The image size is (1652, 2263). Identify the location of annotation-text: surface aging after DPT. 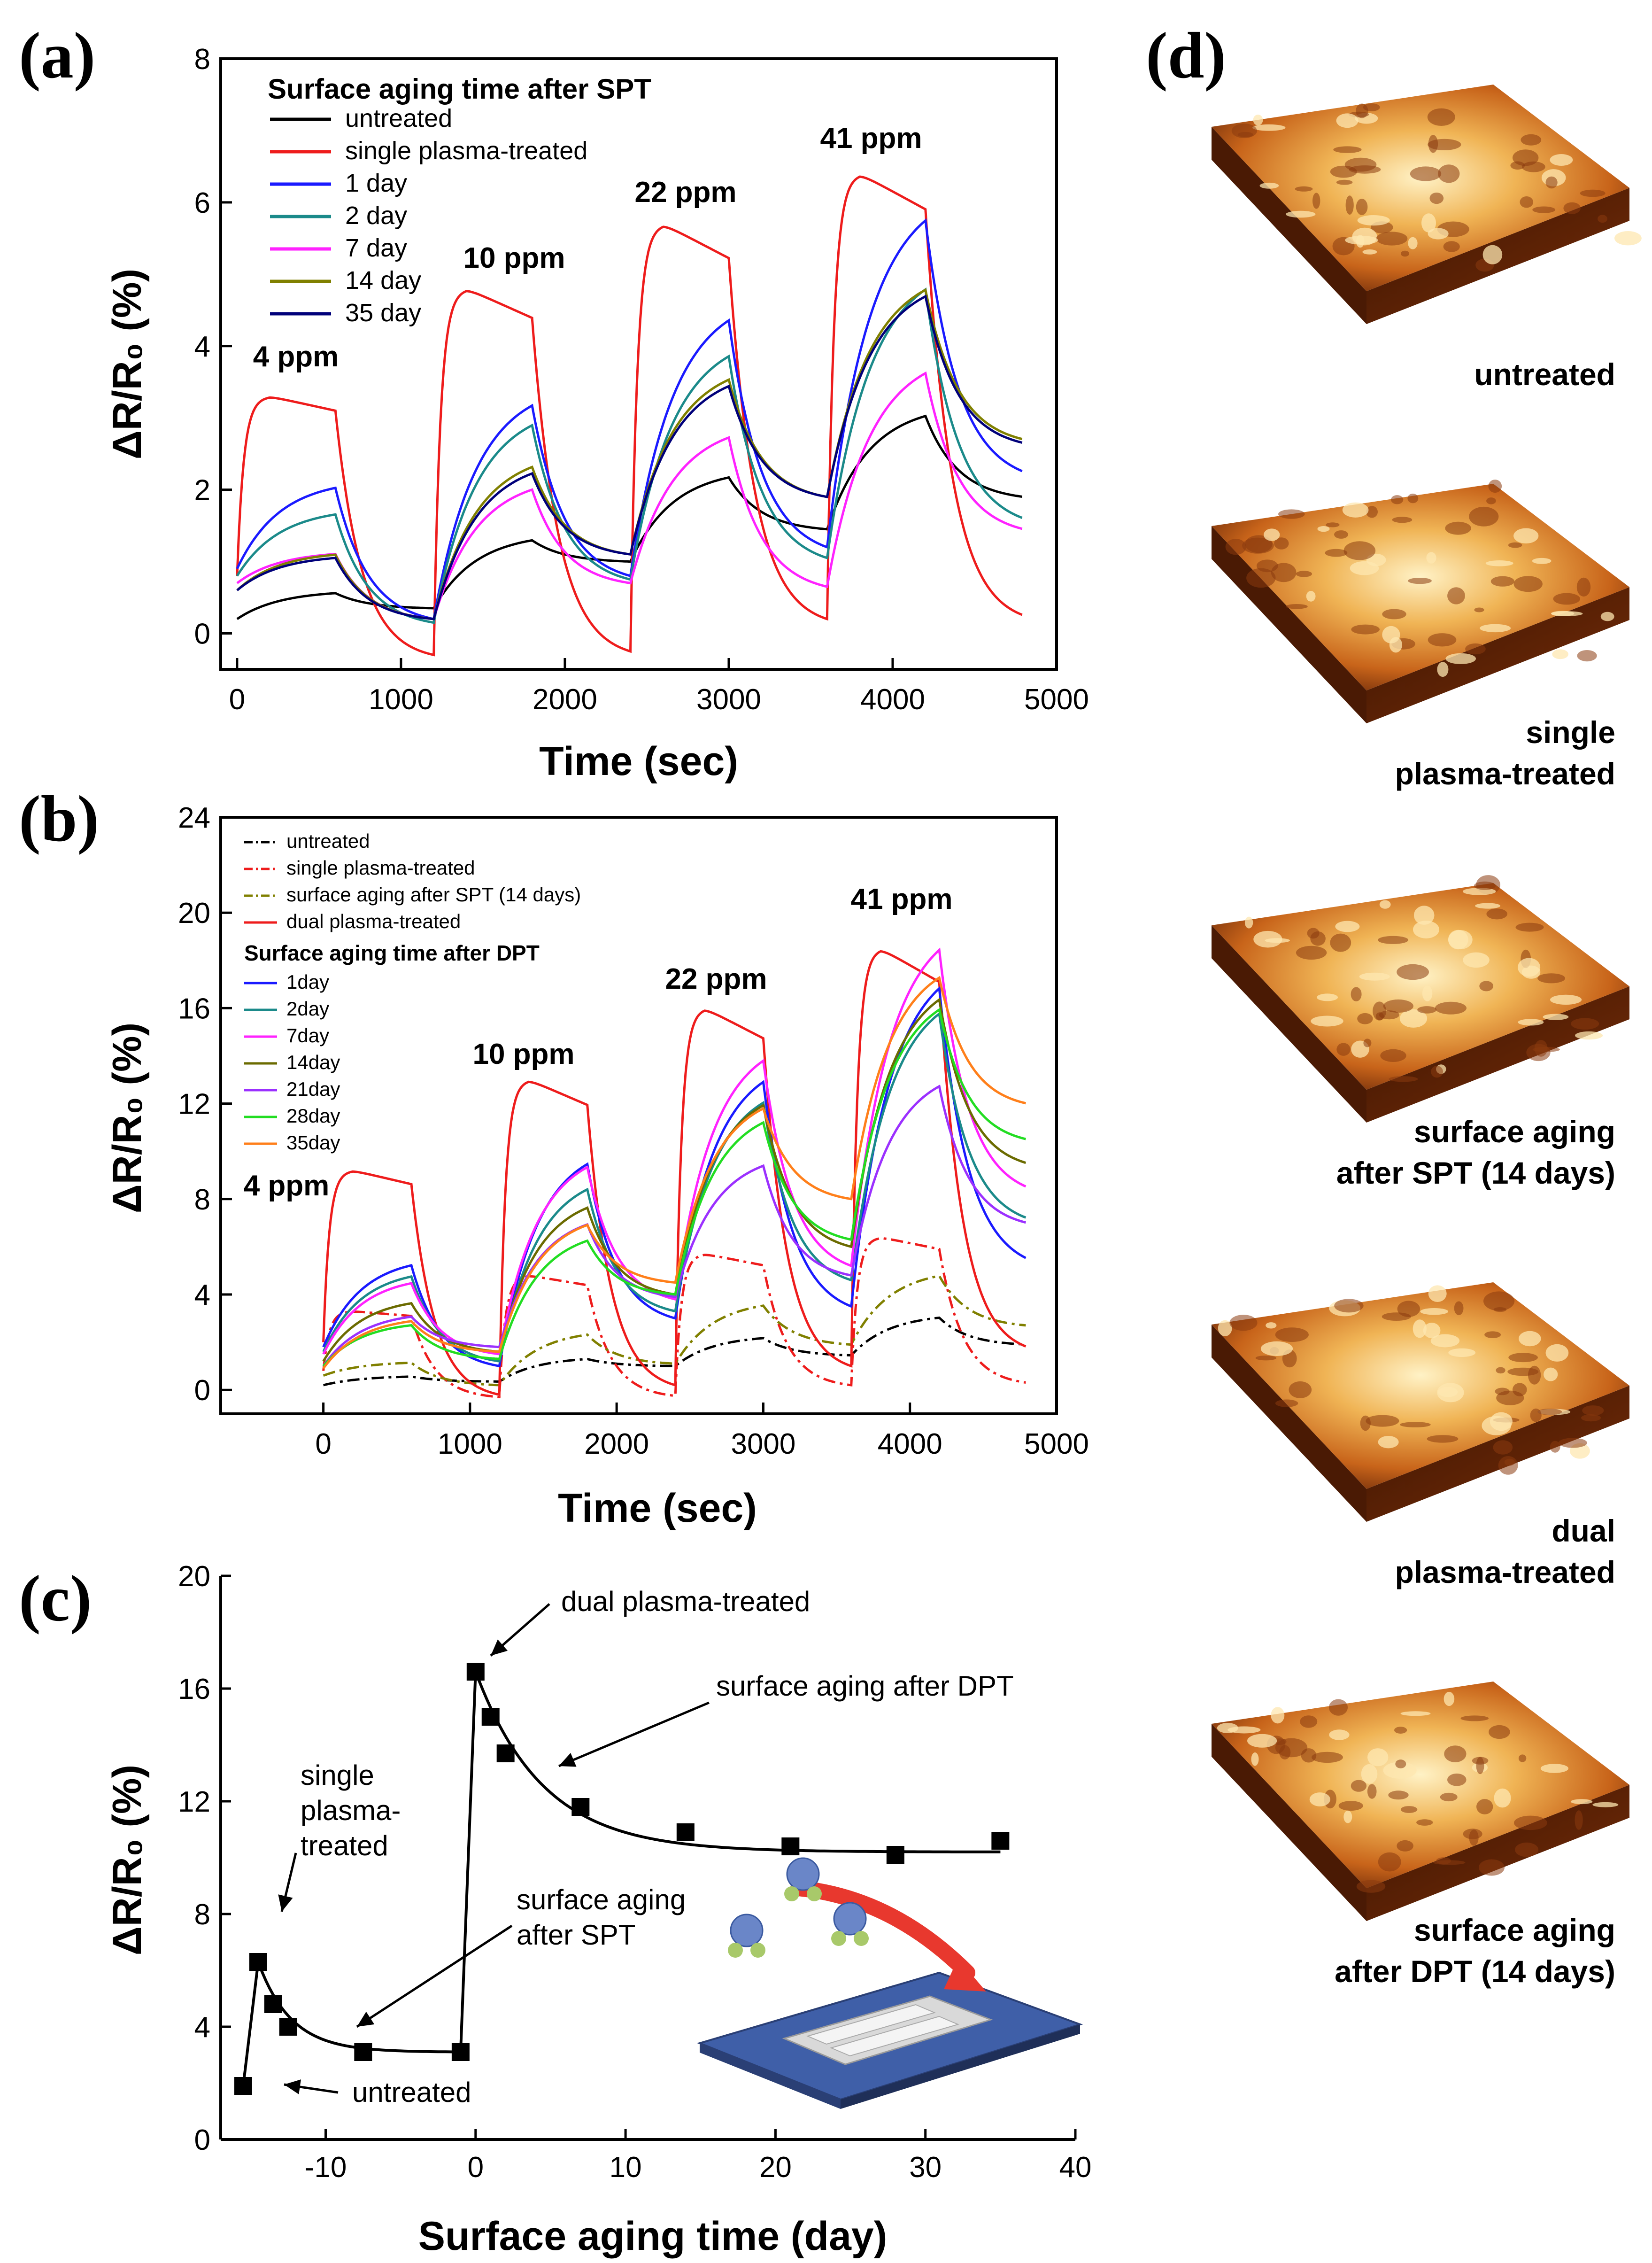
(865, 1686).